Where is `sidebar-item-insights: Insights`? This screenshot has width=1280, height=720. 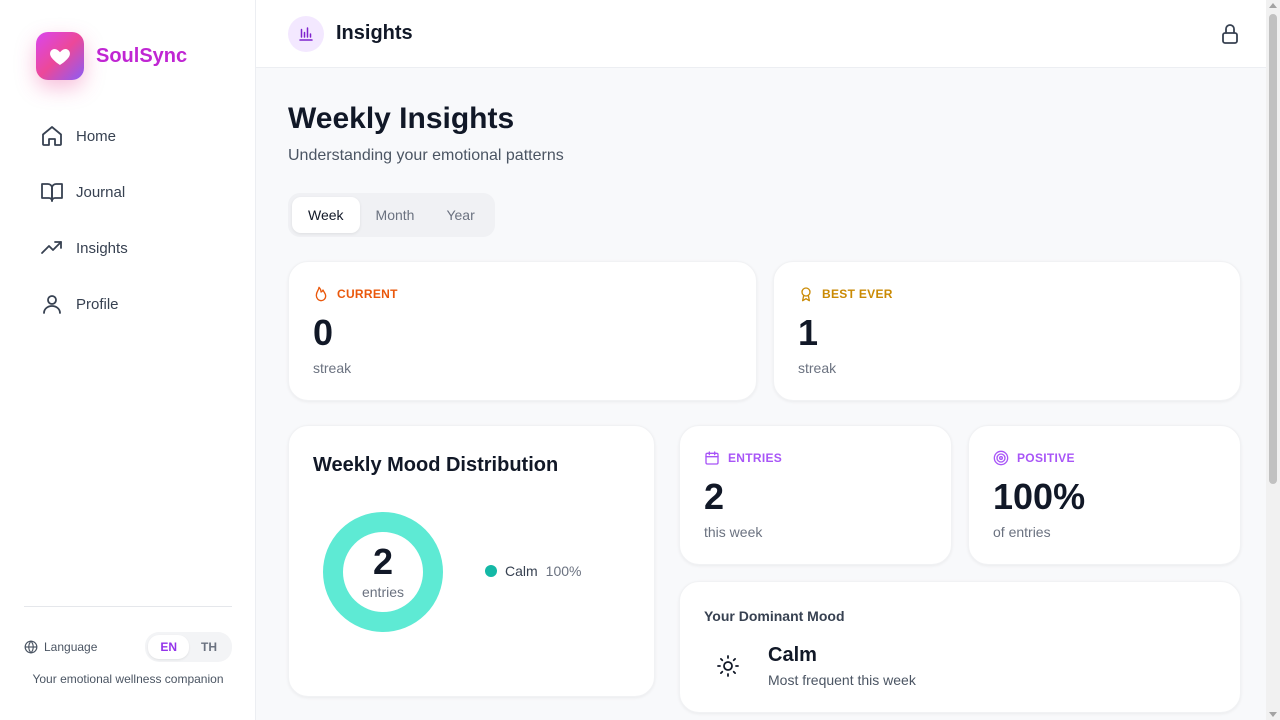 sidebar-item-insights: Insights is located at coordinates (128, 248).